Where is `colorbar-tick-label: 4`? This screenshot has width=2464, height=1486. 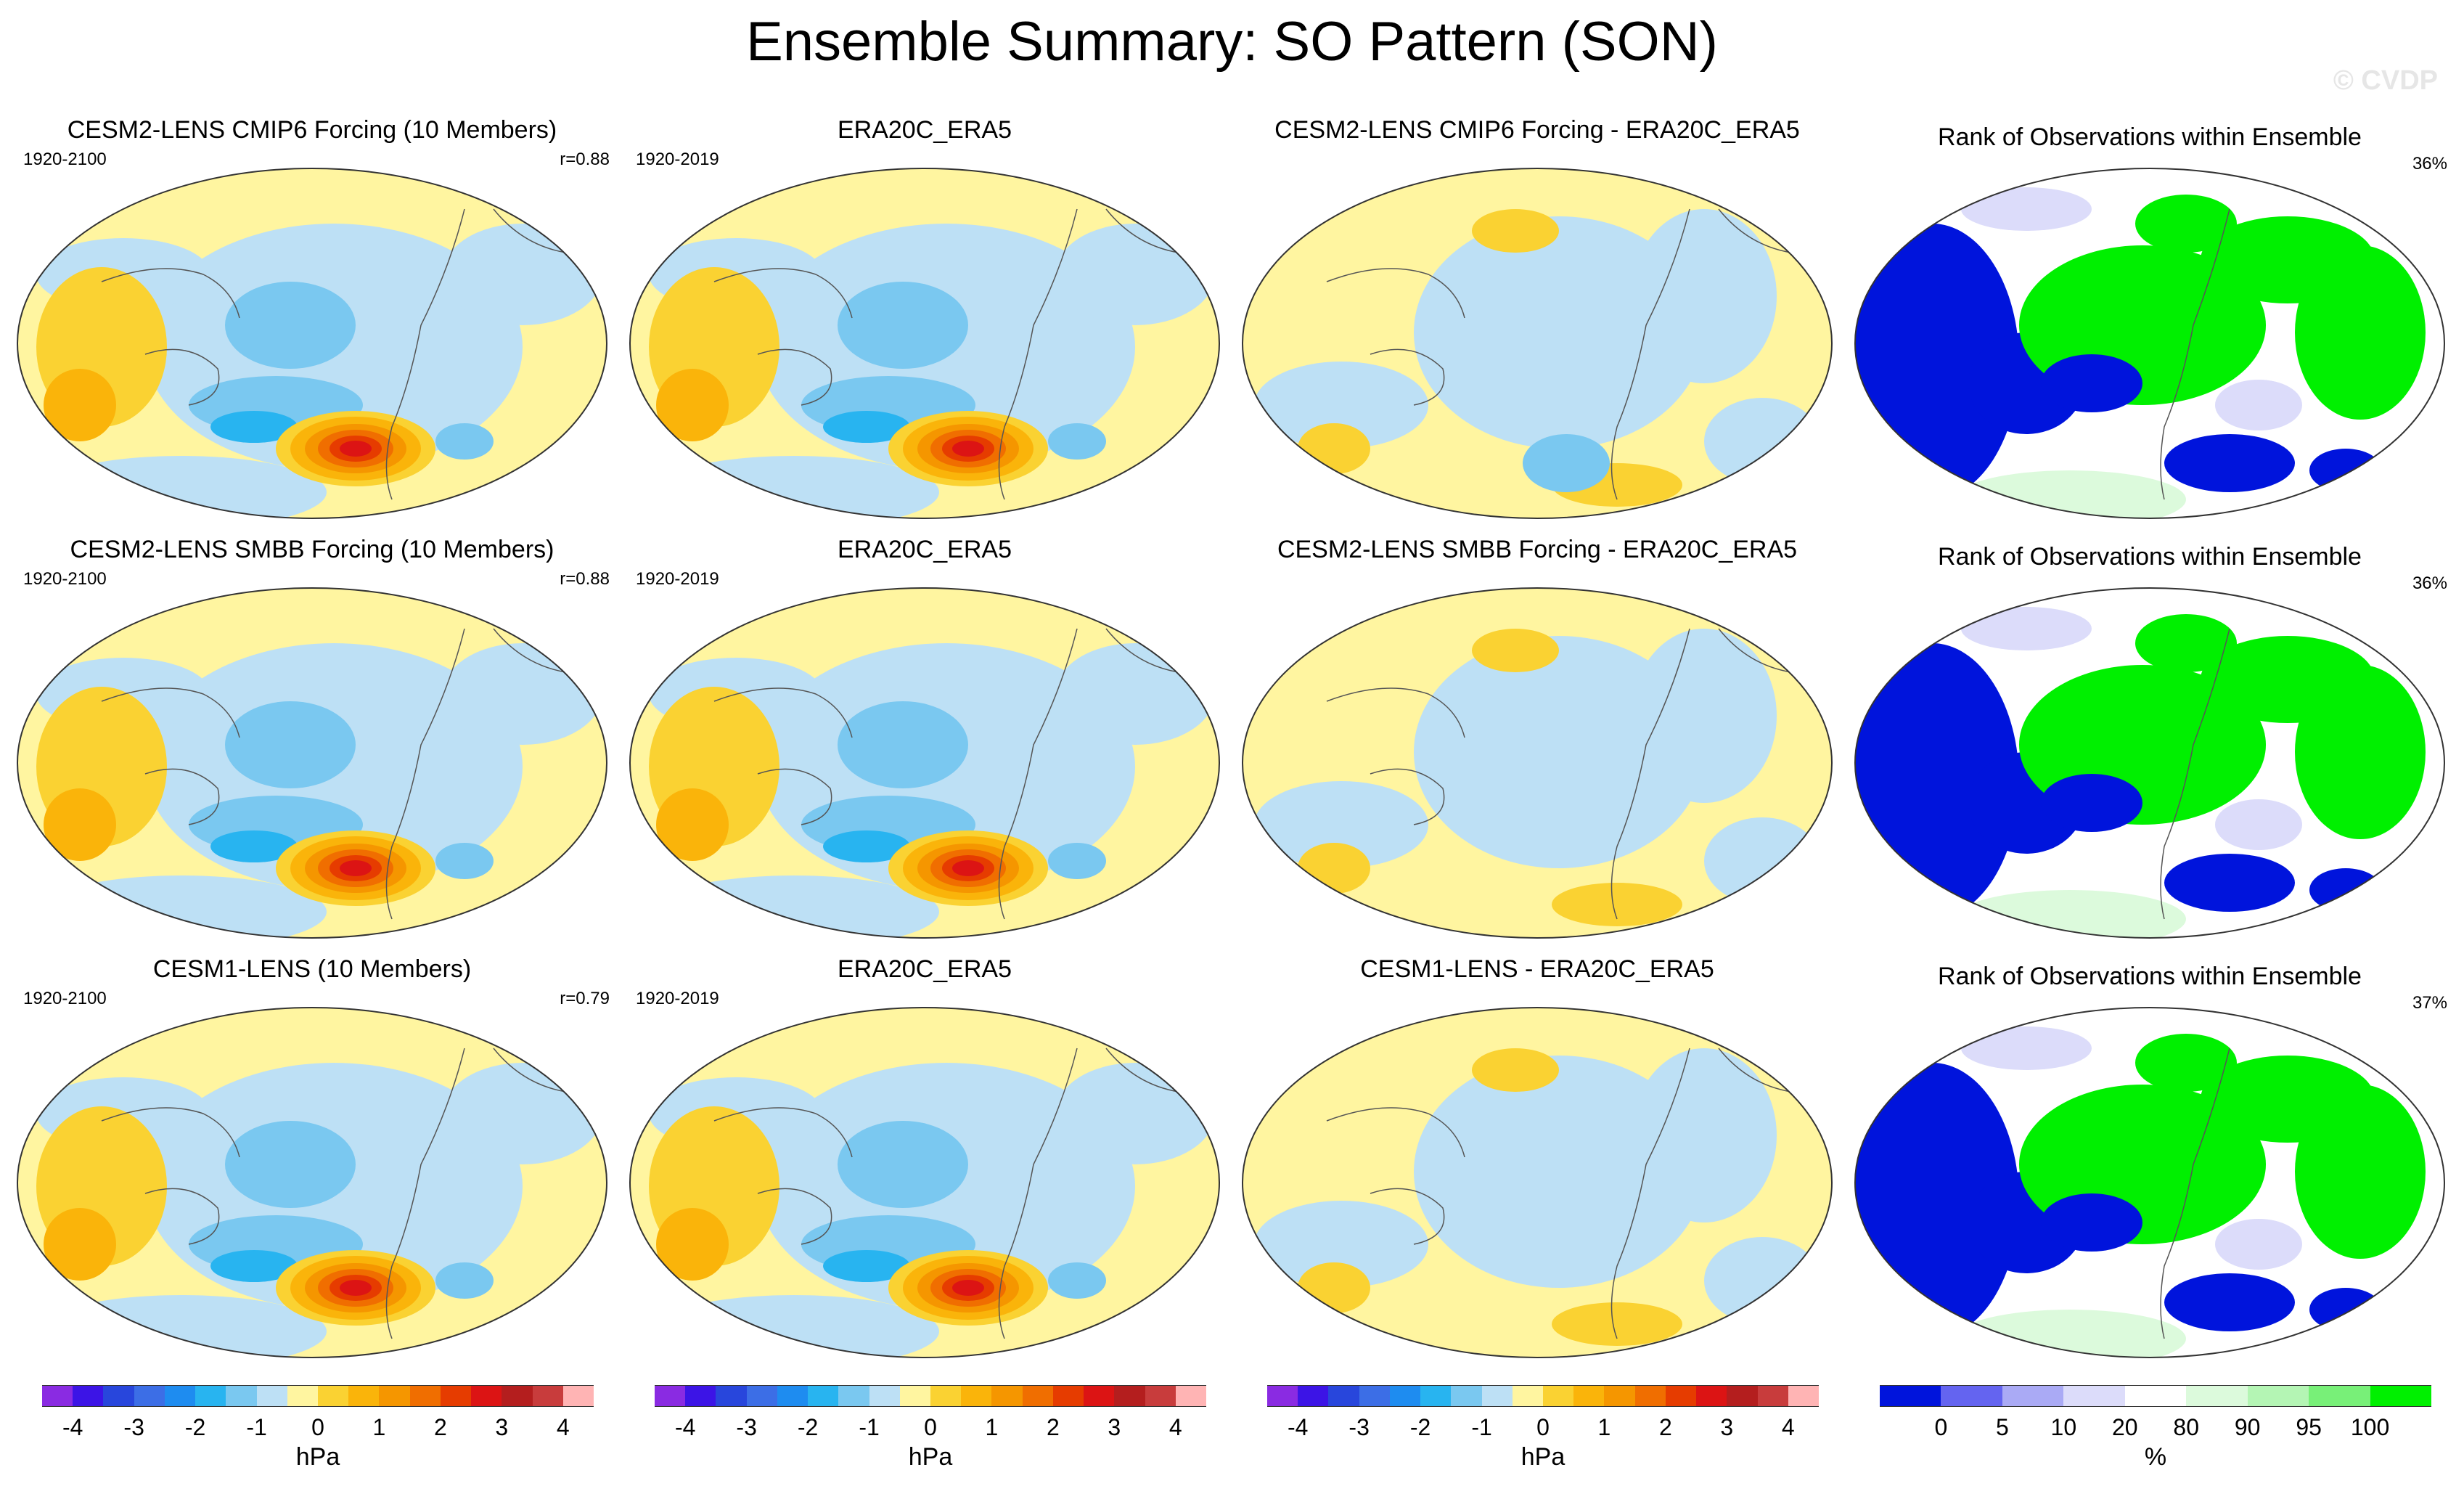 colorbar-tick-label: 4 is located at coordinates (1788, 1427).